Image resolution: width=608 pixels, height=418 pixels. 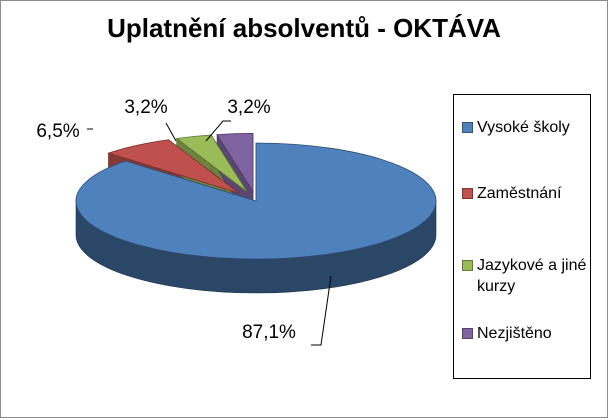 What do you see at coordinates (514, 333) in the screenshot?
I see `legend-label: Nezjištěno` at bounding box center [514, 333].